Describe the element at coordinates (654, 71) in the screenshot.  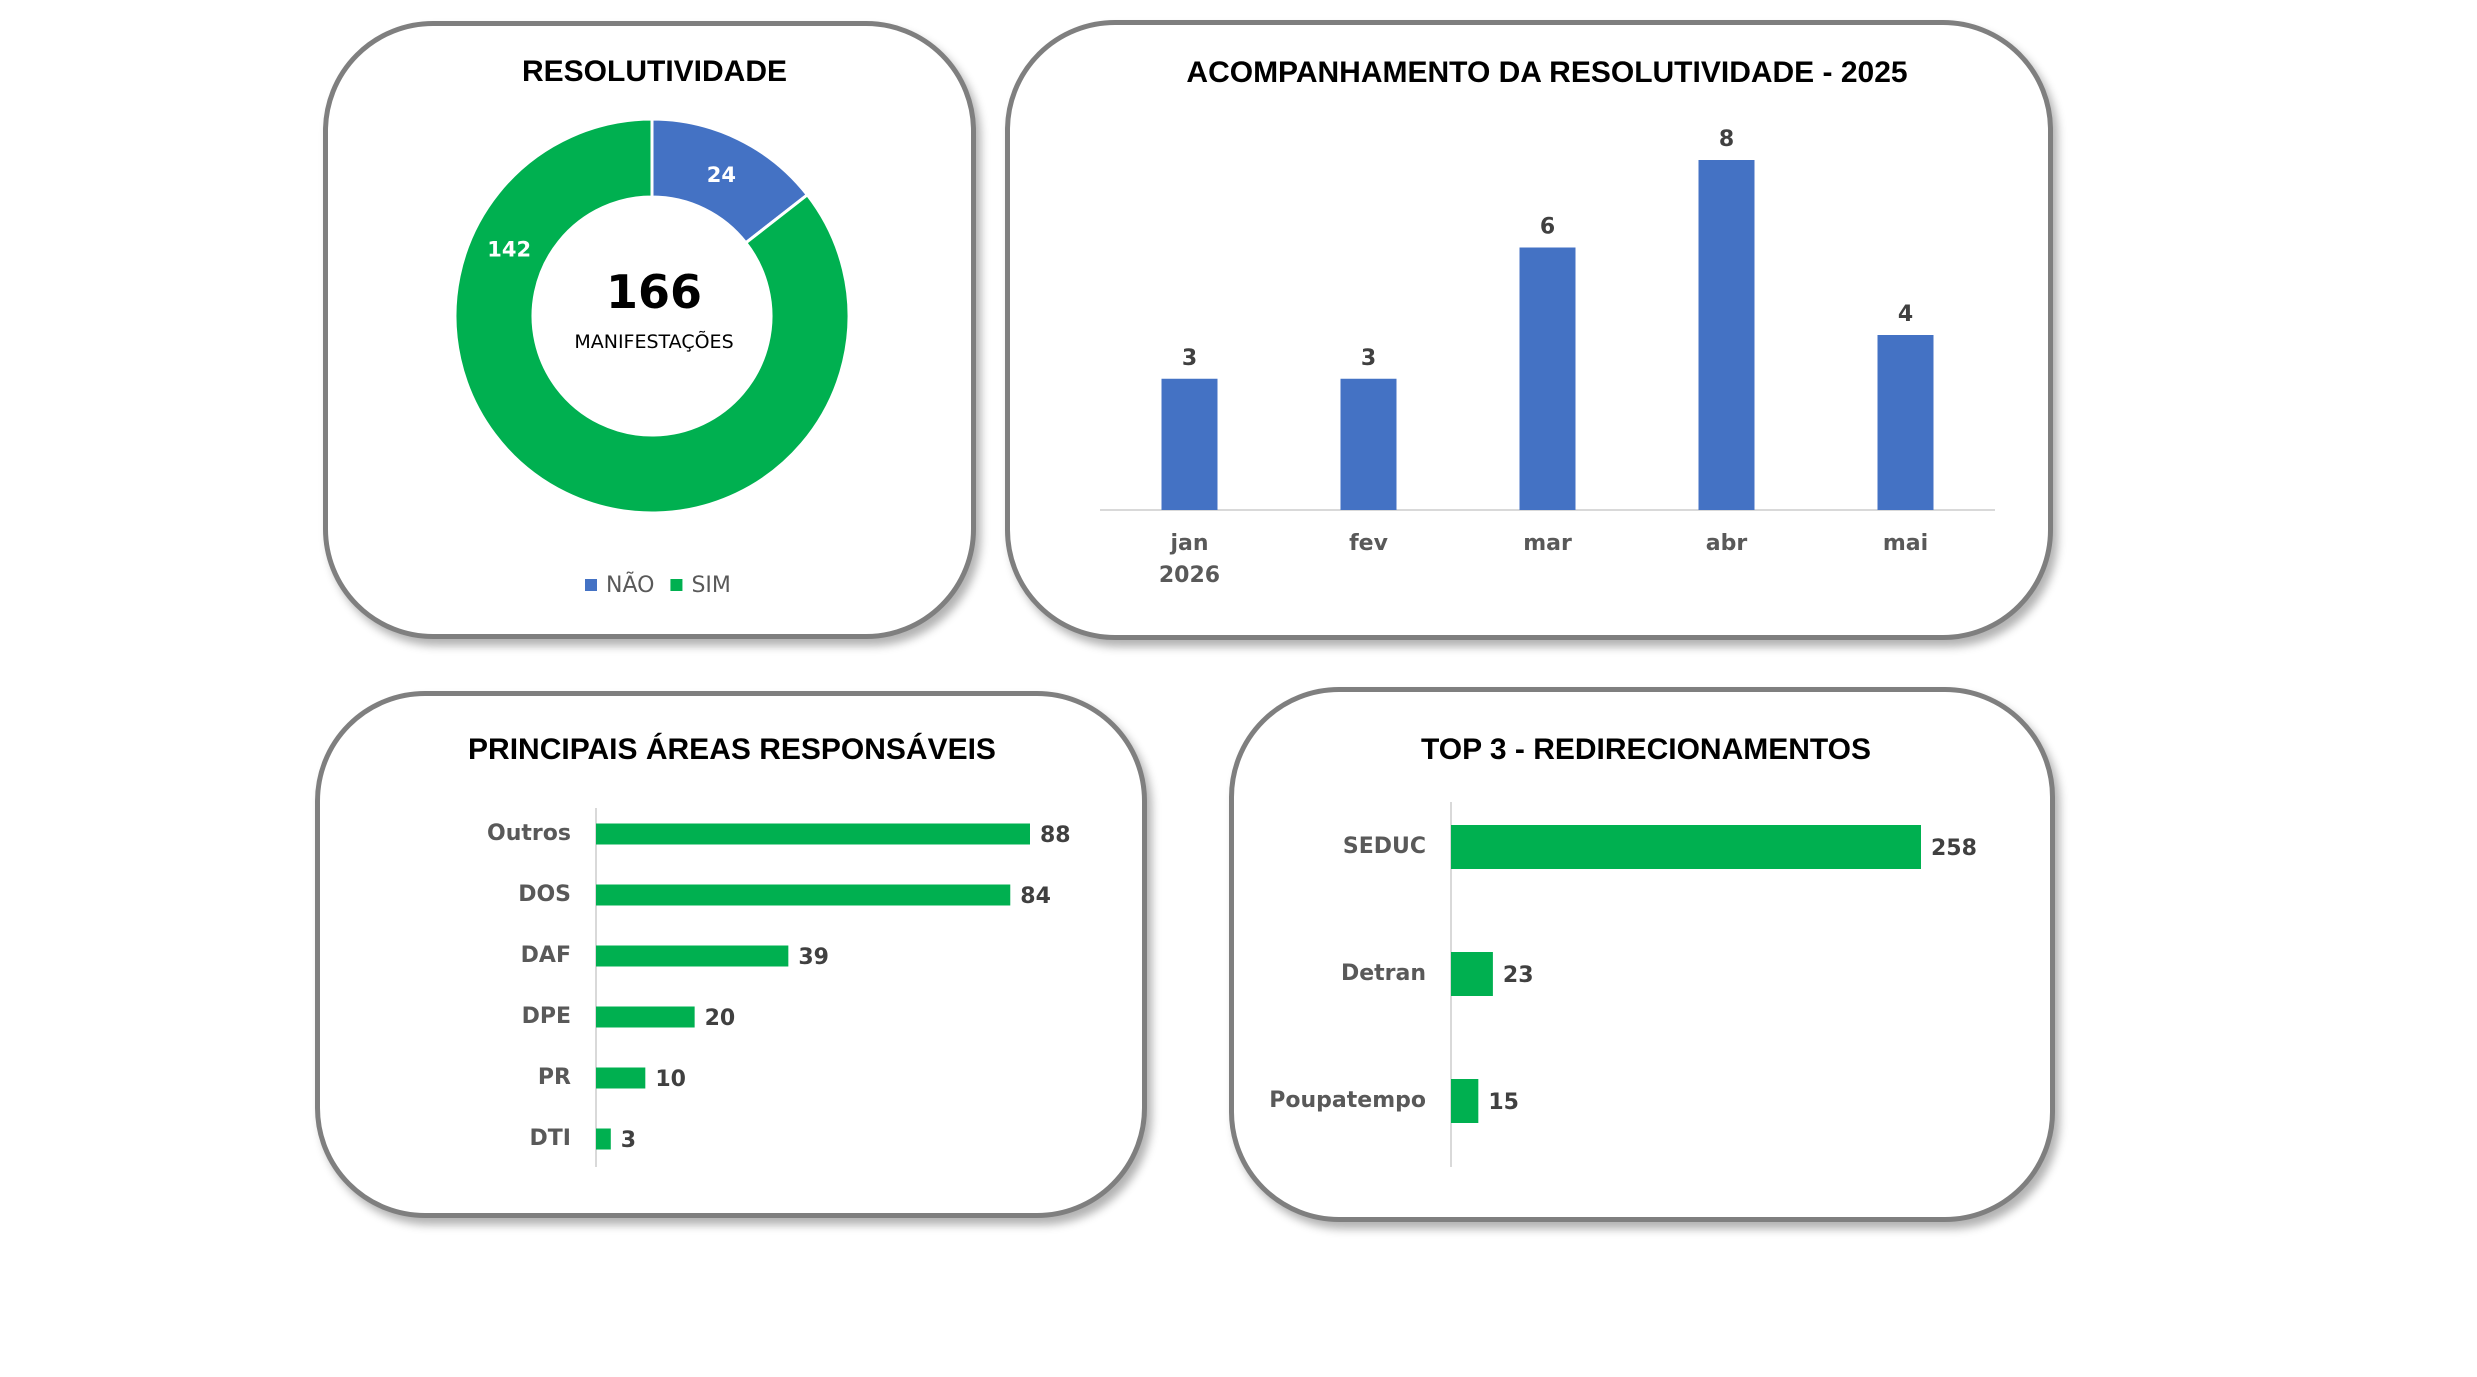
I see `chart-title: RESOLUTIVIDADE` at that location.